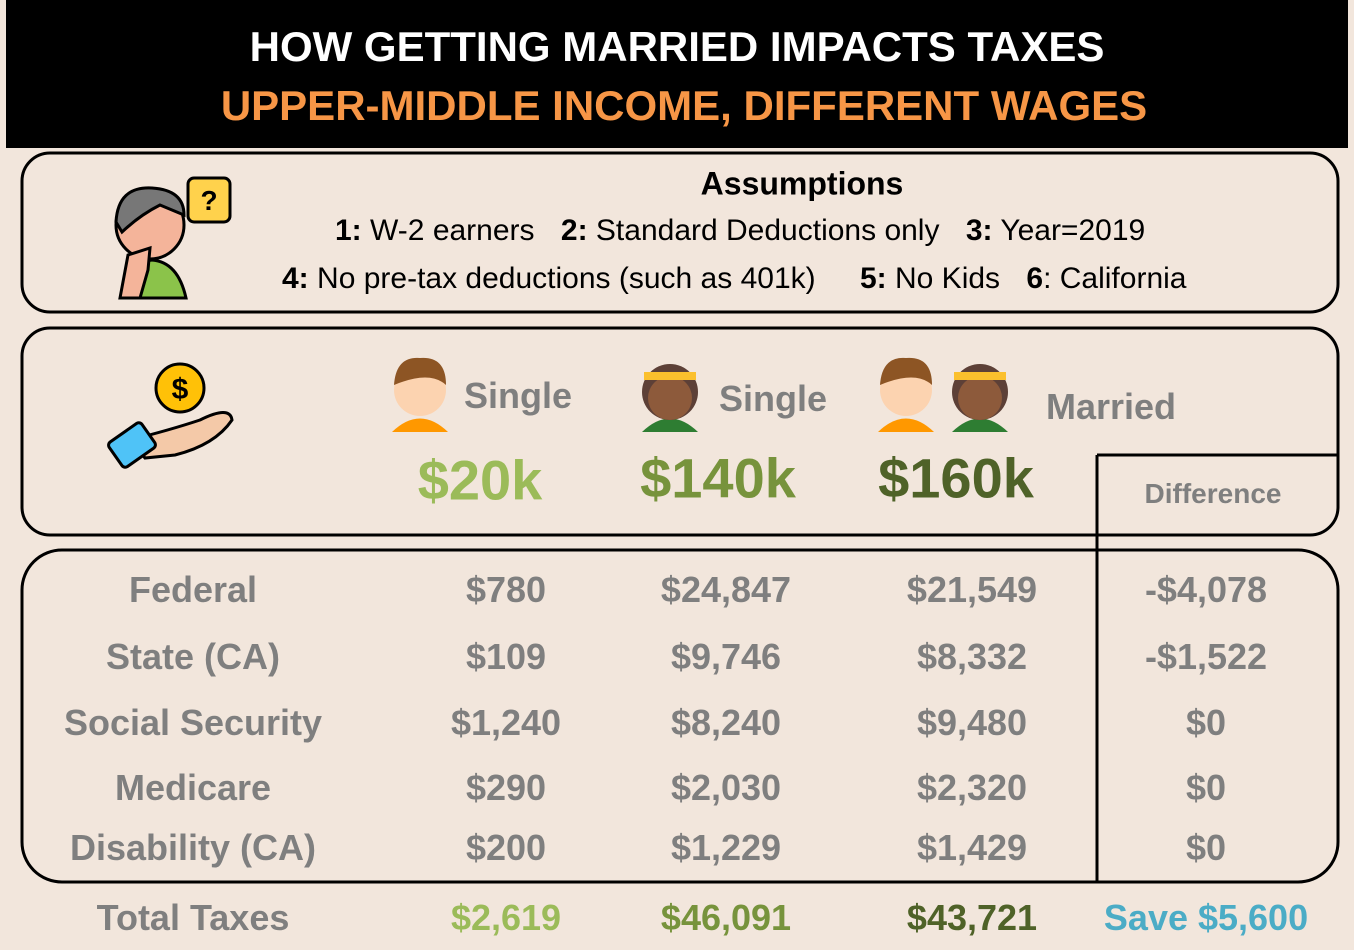 Image resolution: width=1354 pixels, height=950 pixels. What do you see at coordinates (506, 722) in the screenshot?
I see `cell: $1,240` at bounding box center [506, 722].